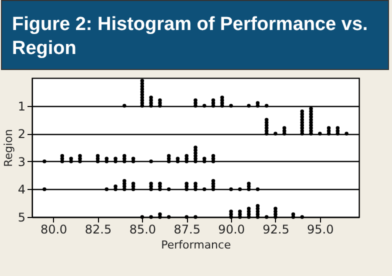 This screenshot has height=276, width=392. Describe the element at coordinates (22, 161) in the screenshot. I see `y-tick-label: 3` at that location.